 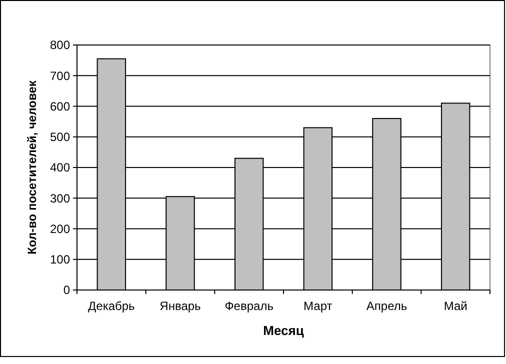 What do you see at coordinates (60, 198) in the screenshot?
I see `y-tick-label: 300` at bounding box center [60, 198].